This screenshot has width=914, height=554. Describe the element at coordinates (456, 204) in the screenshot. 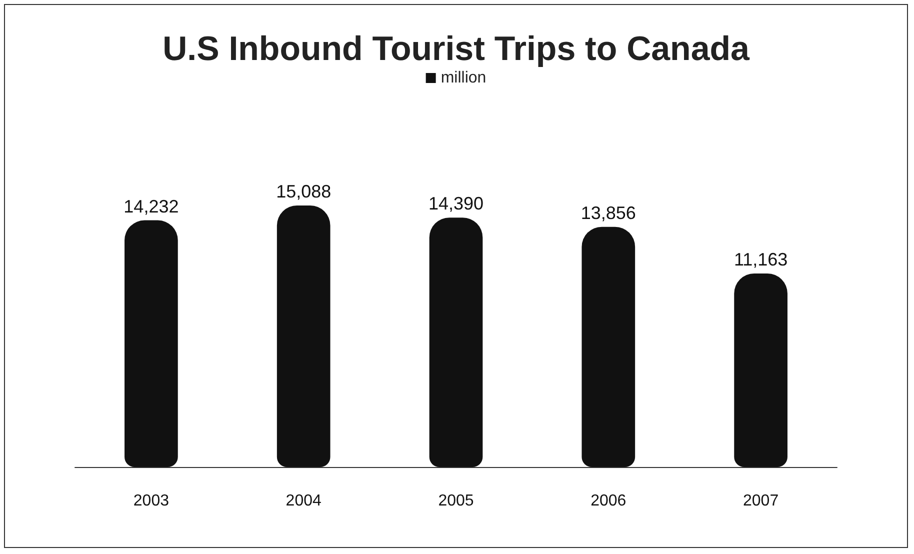

I see `data-label: 14,390` at that location.